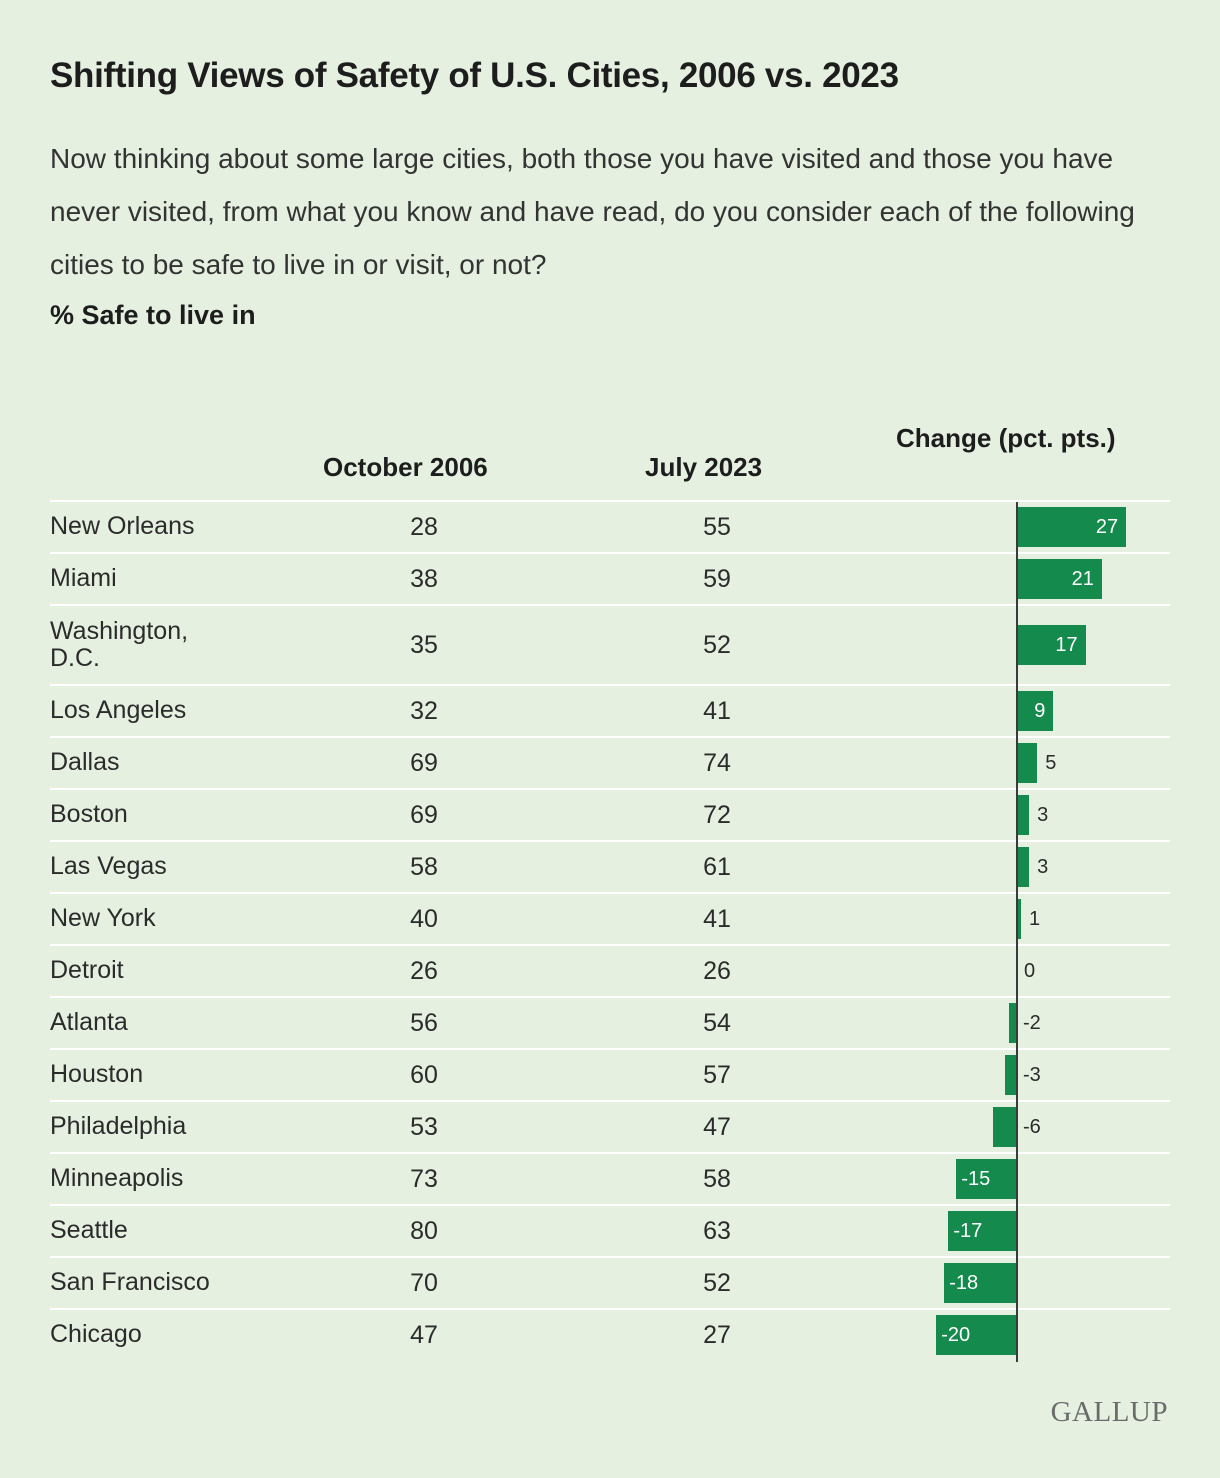 This screenshot has width=1220, height=1478. What do you see at coordinates (1109, 1412) in the screenshot?
I see `gallup-logo: GALLUP` at bounding box center [1109, 1412].